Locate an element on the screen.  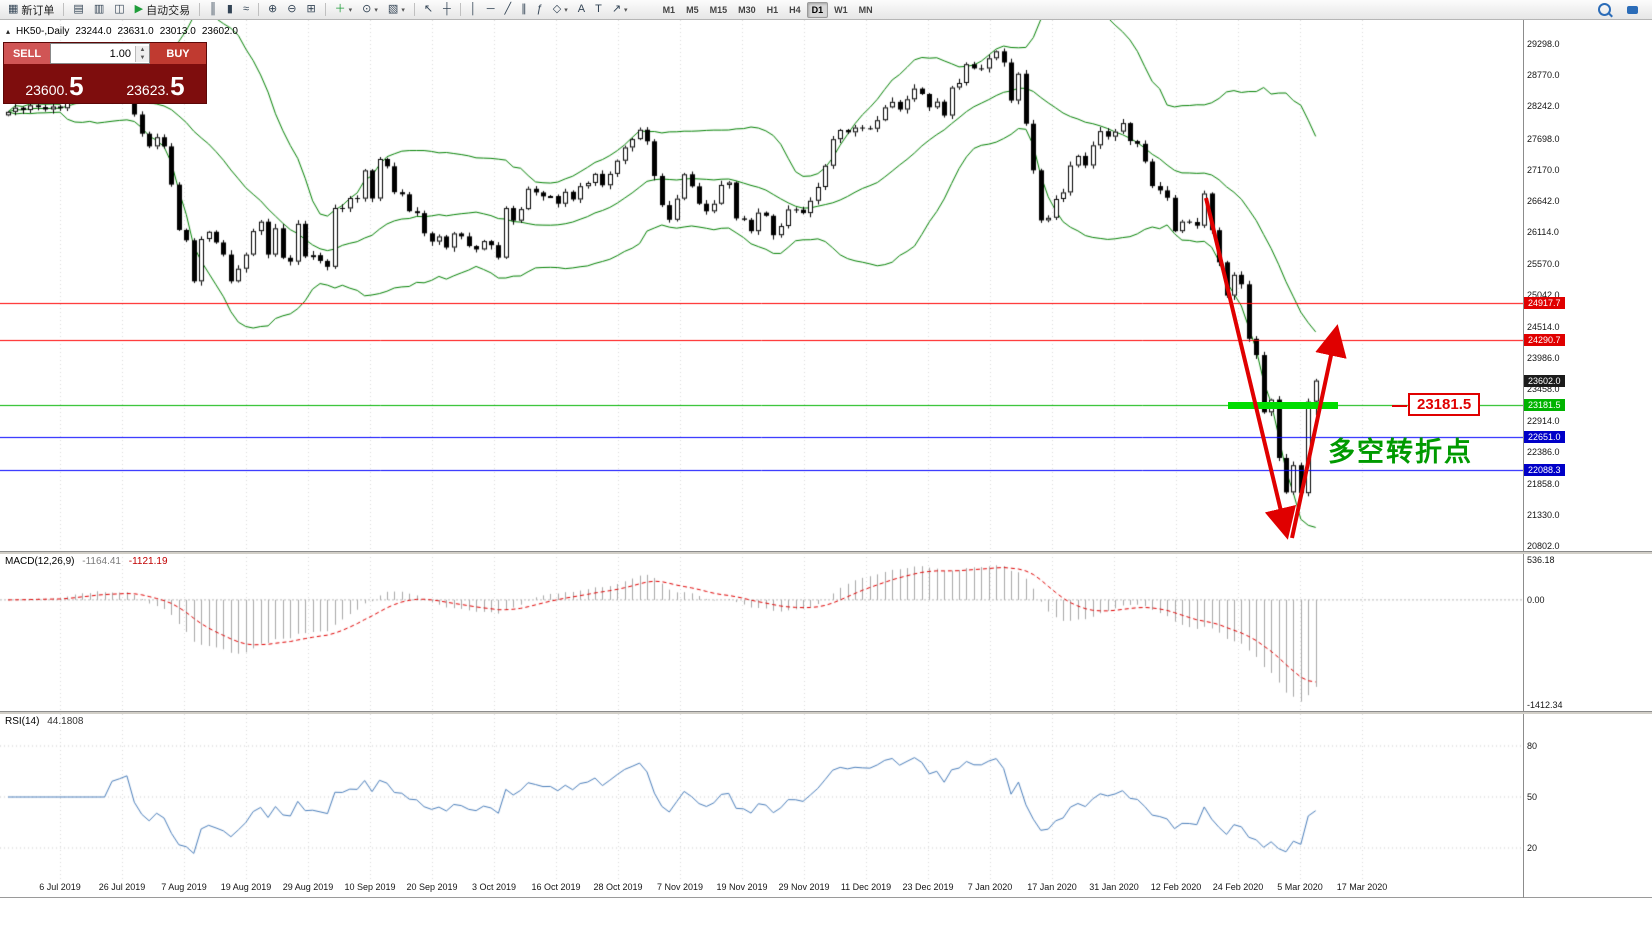
cursor-button: ↖ is located at coordinates (428, 9).